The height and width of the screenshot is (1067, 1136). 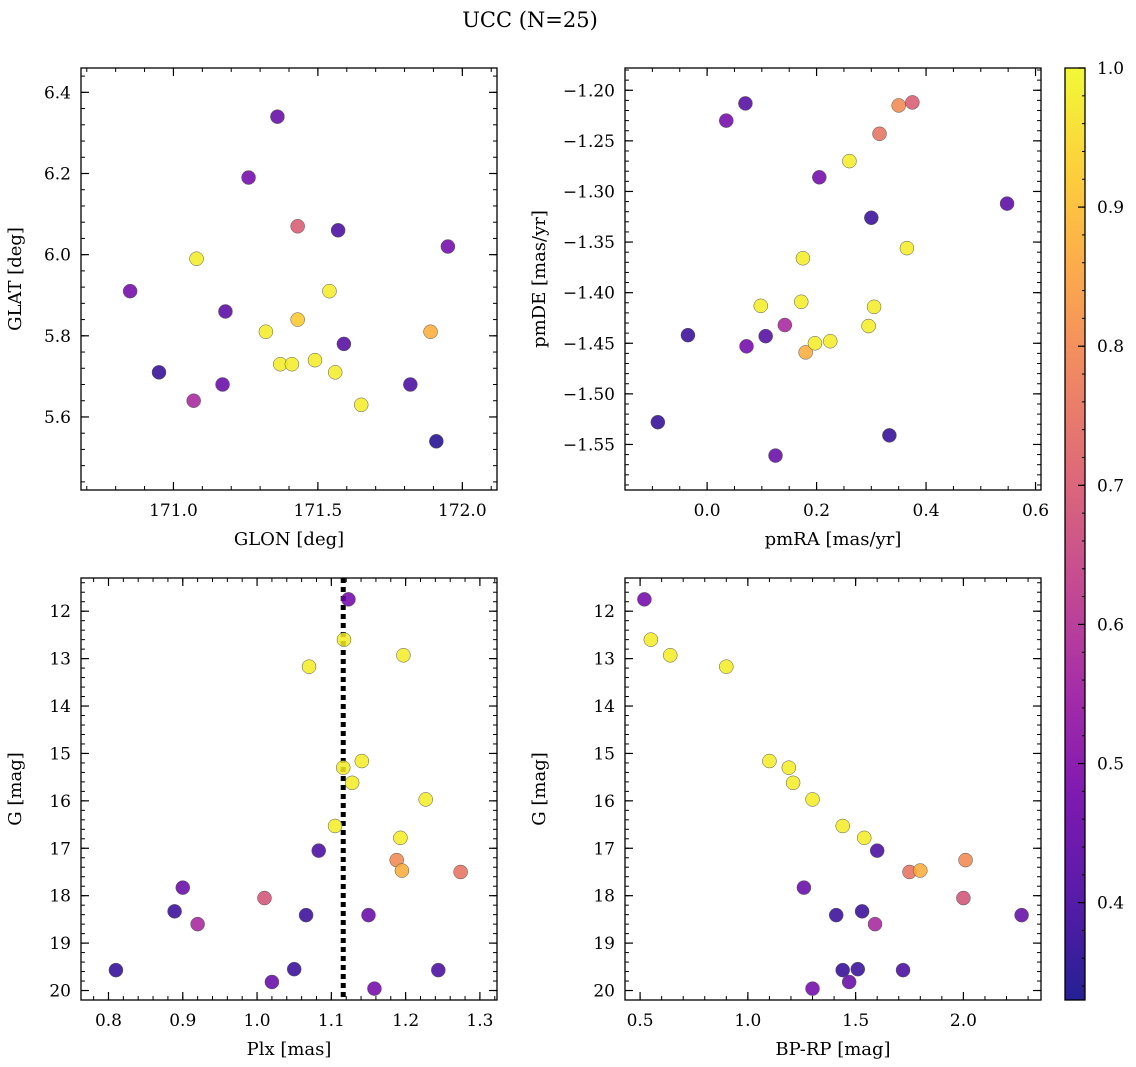 I want to click on x-tick-label: 171.0, so click(x=173, y=511).